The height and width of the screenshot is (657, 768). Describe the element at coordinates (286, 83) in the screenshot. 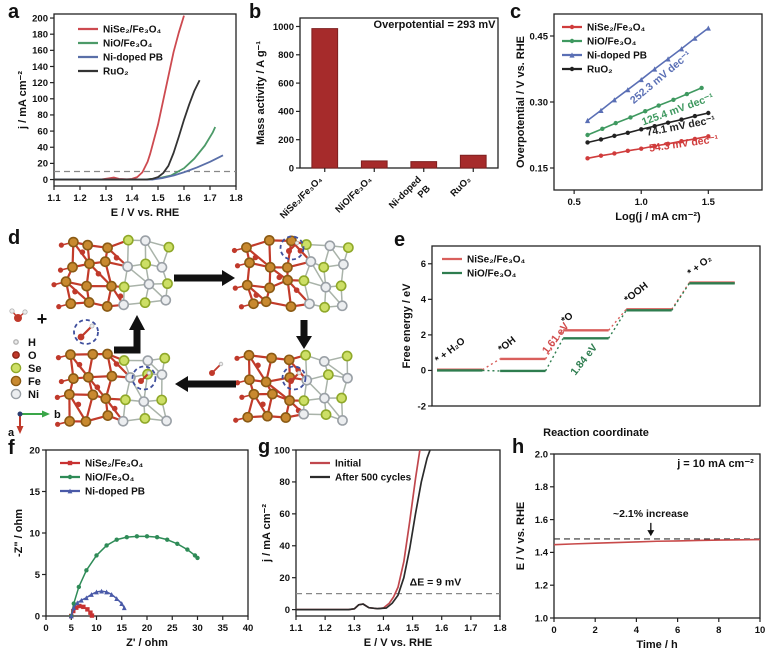

I see `svg-text: 600` at that location.